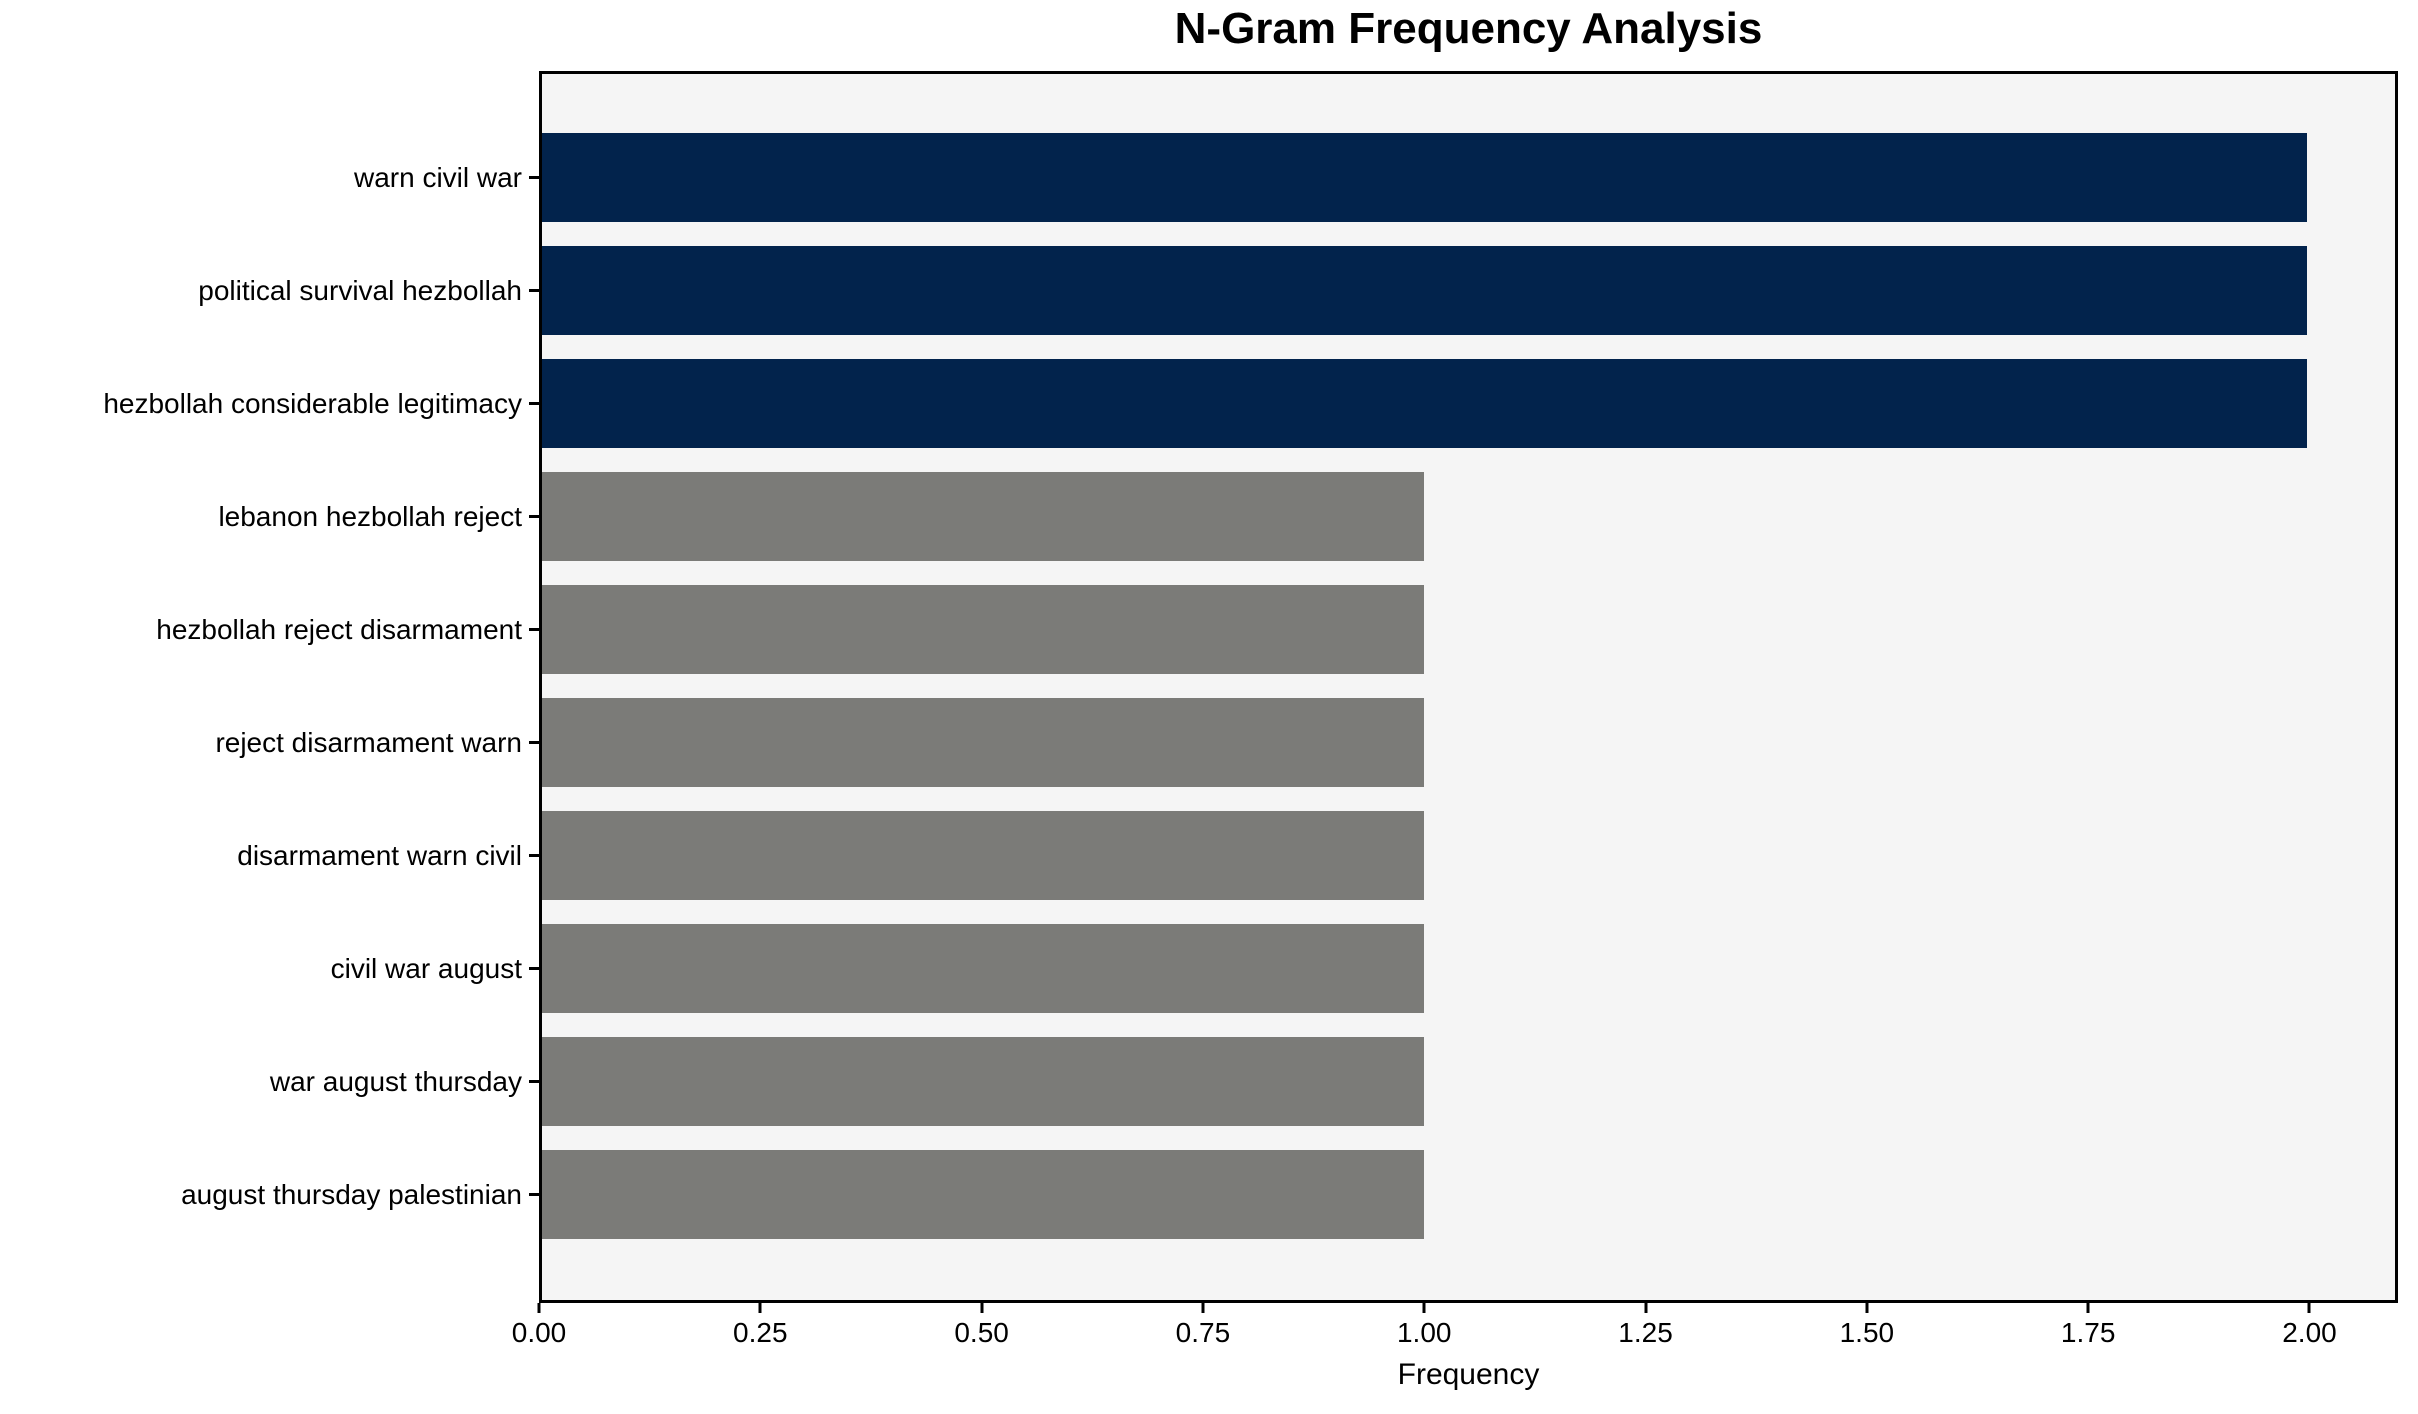  I want to click on bar-hezbollah-reject-disarmament, so click(983, 629).